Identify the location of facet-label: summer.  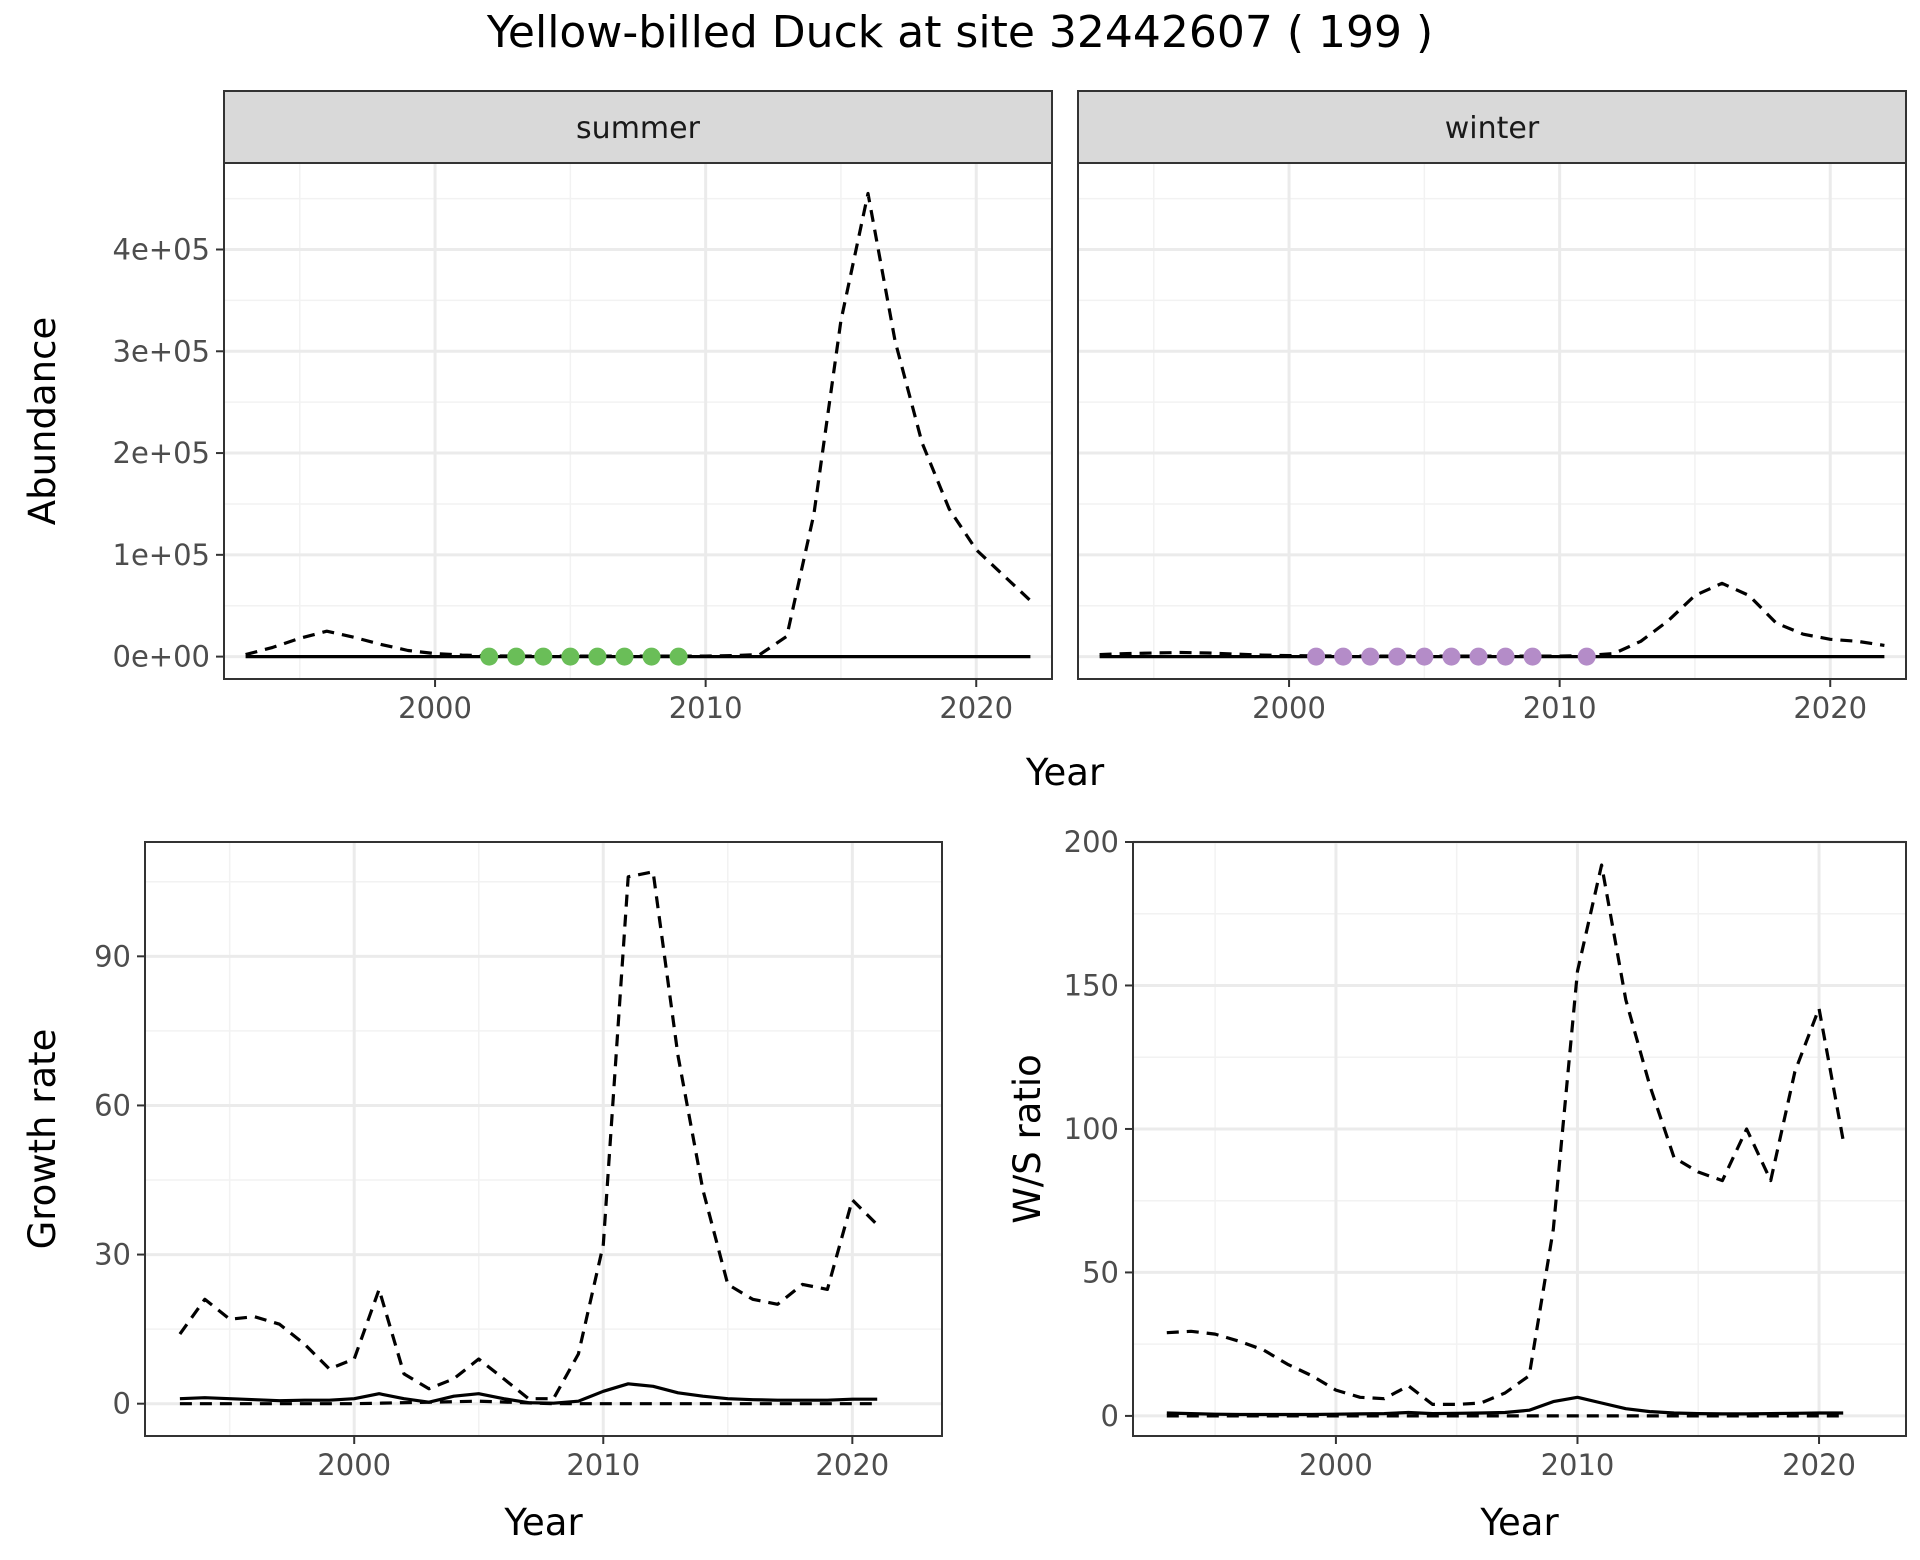
(638, 128).